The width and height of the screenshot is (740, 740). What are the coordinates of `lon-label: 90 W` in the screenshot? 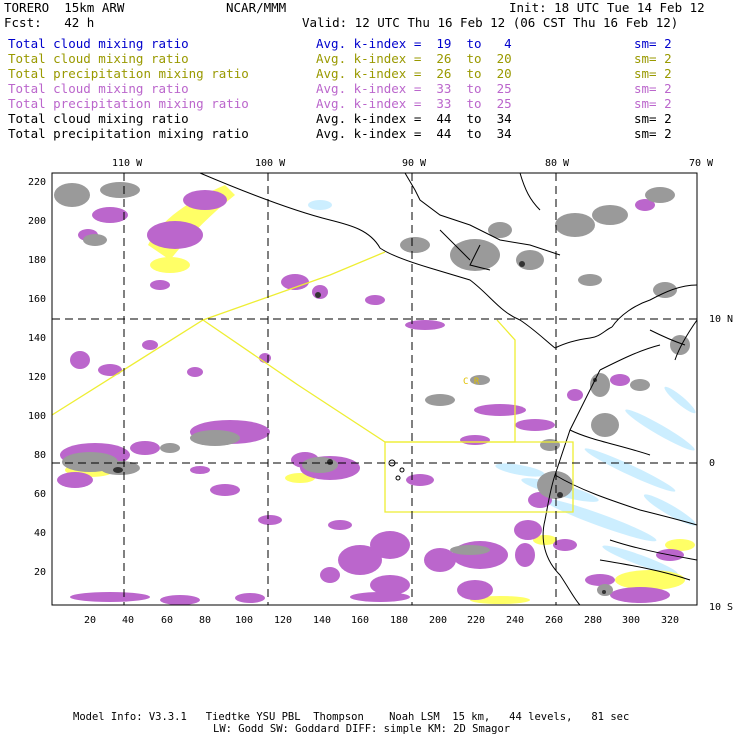 It's located at (414, 163).